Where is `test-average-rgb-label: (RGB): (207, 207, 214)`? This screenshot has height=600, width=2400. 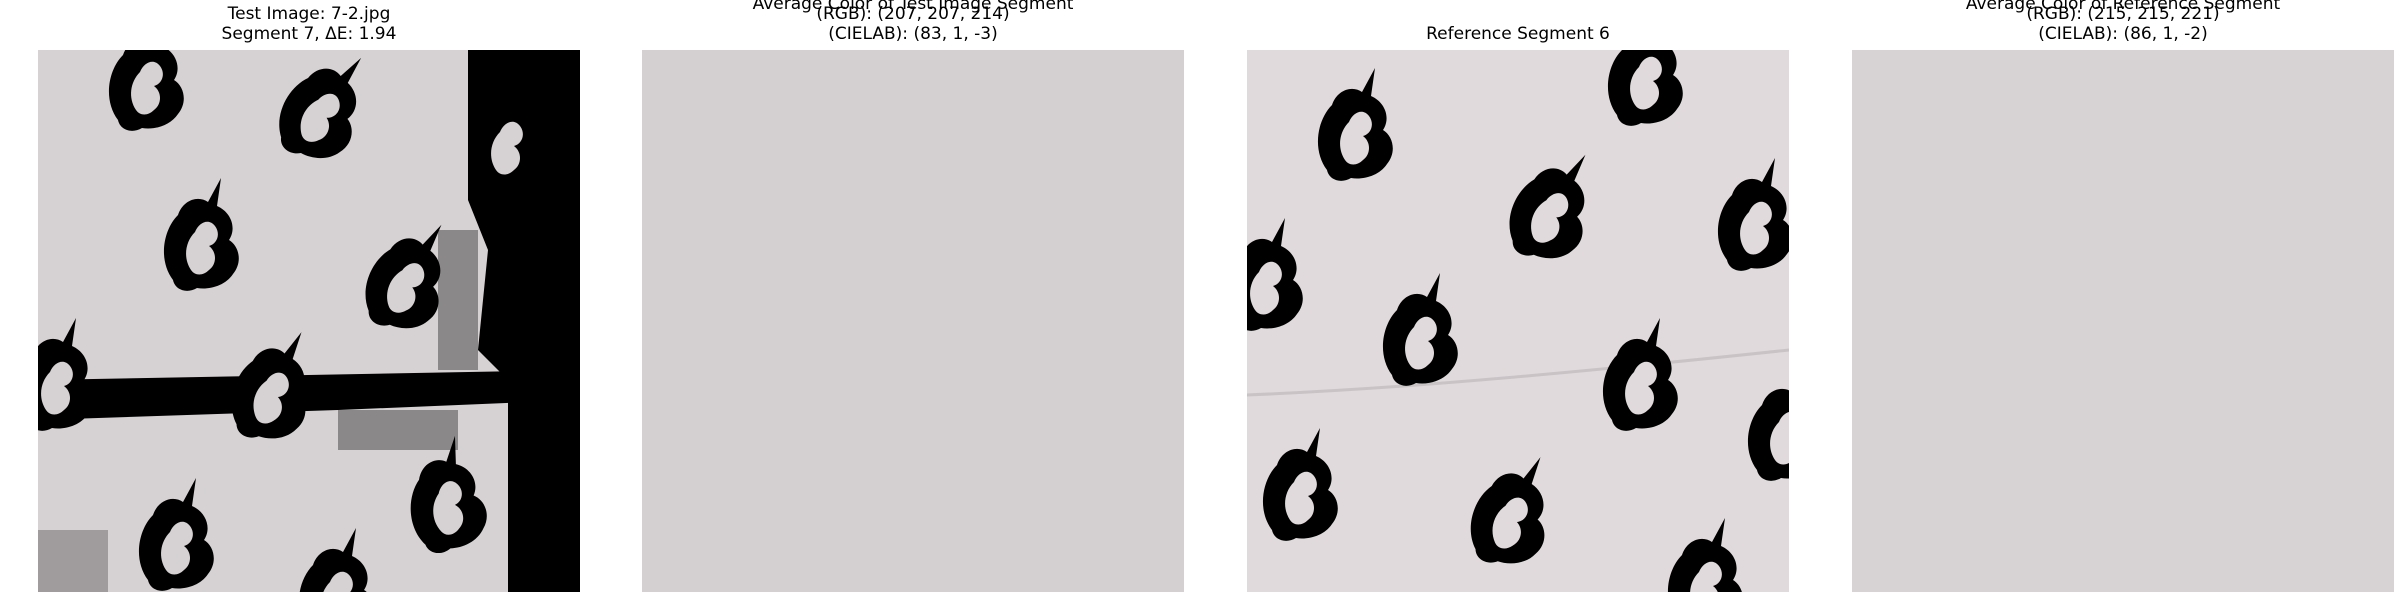
test-average-rgb-label: (RGB): (207, 207, 214) is located at coordinates (913, 14).